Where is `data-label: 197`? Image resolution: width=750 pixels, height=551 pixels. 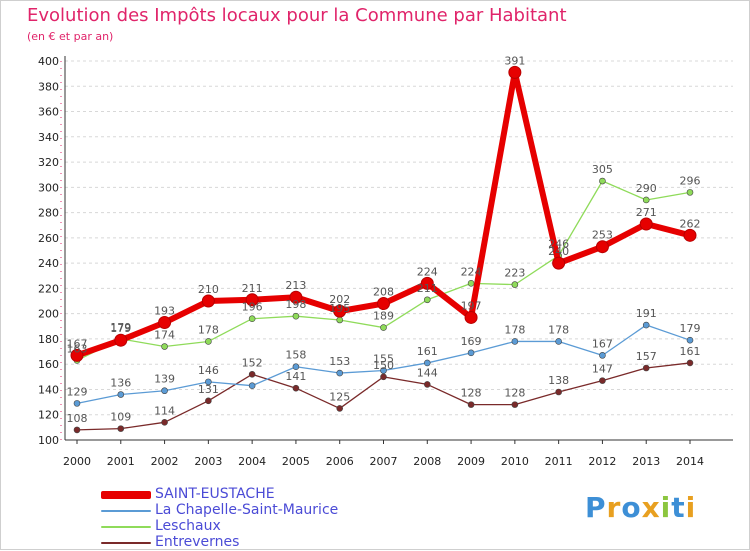 data-label: 197 is located at coordinates (471, 305).